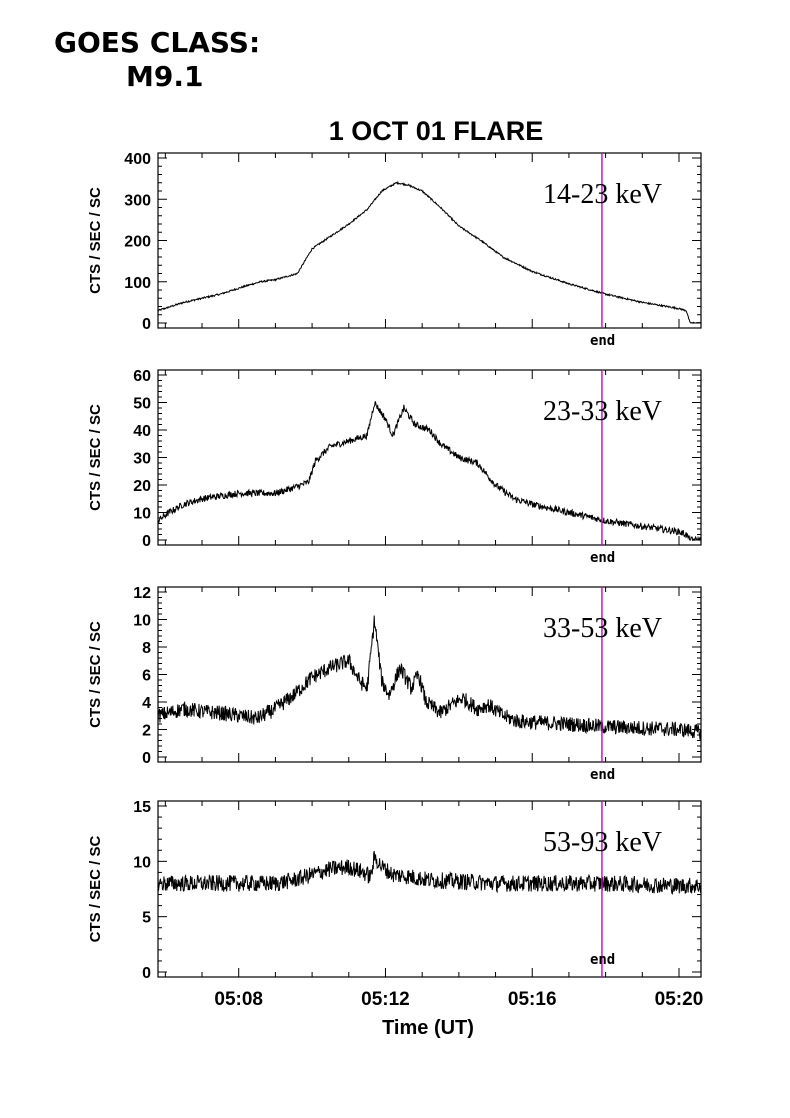 This screenshot has height=1118, width=790. Describe the element at coordinates (602, 628) in the screenshot. I see `energy-band-label: 33-53 keV` at that location.